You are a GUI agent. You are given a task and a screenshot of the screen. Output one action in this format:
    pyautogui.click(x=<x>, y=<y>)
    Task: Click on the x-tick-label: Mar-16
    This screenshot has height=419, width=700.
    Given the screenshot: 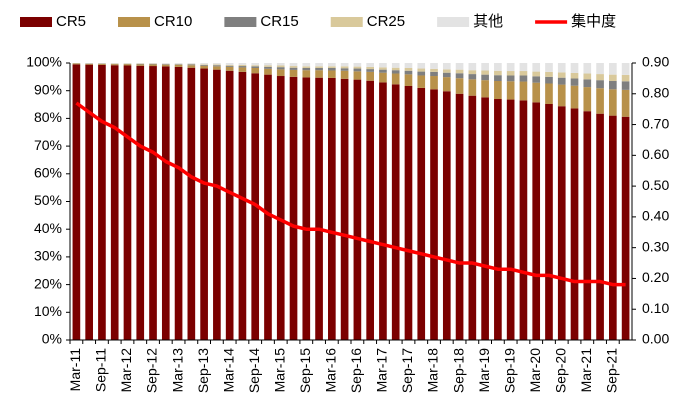 What is the action you would take?
    pyautogui.click(x=331, y=370)
    